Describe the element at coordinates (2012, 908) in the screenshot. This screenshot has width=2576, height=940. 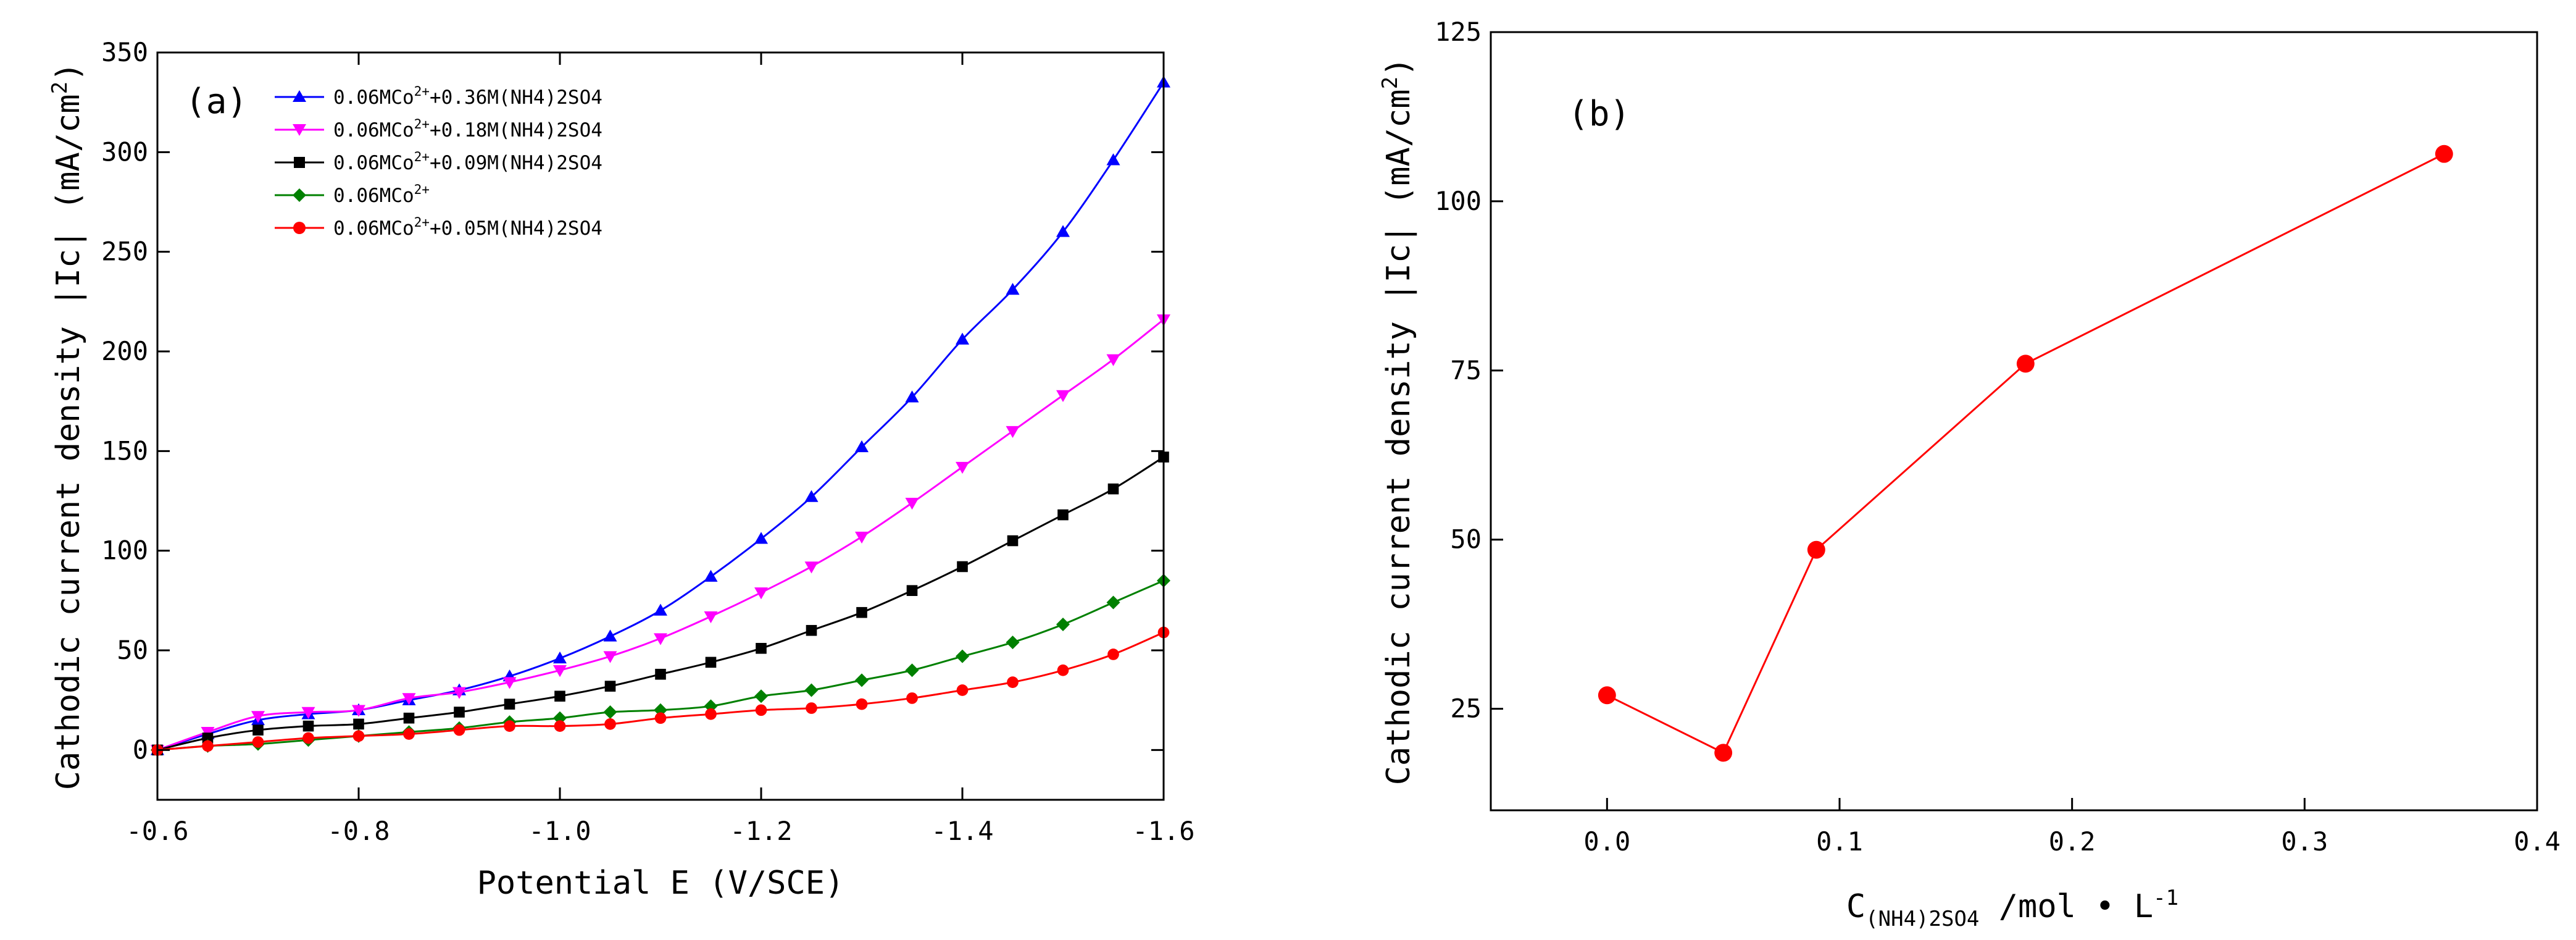
I see `chart-b-x-axis-label: C(NH4)2SO4 /mol • L-1` at that location.